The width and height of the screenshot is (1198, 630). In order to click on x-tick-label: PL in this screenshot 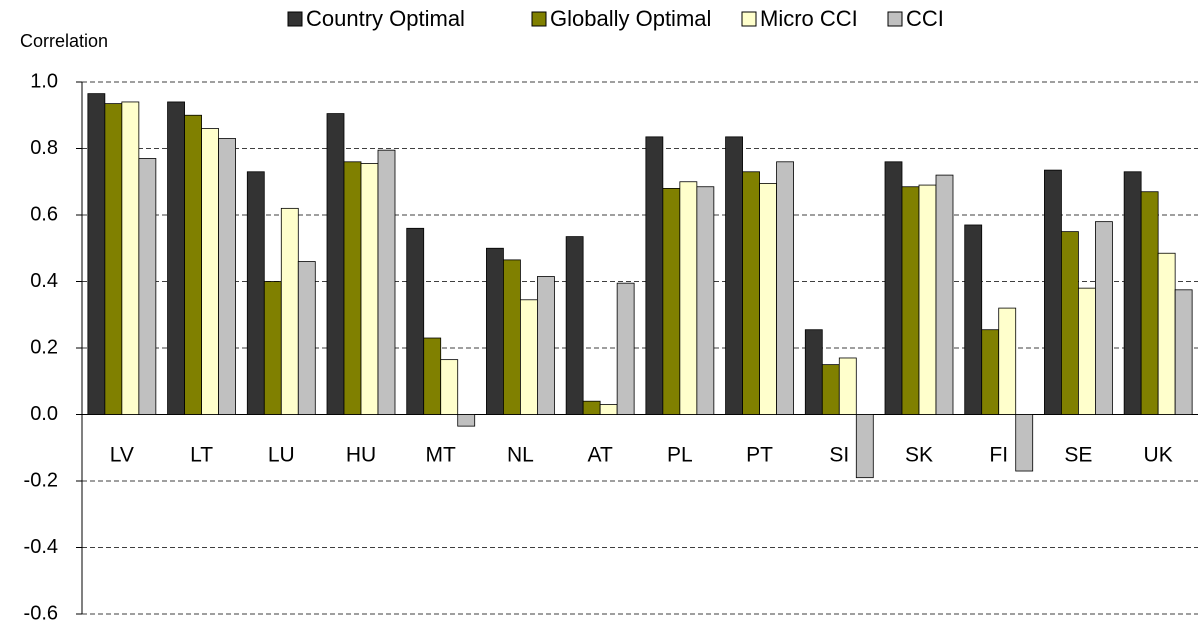, I will do `click(680, 455)`.